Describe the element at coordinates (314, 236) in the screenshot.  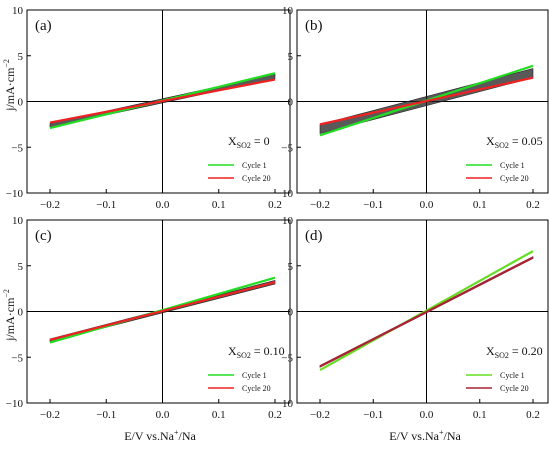
I see `panel-label: (d)` at that location.